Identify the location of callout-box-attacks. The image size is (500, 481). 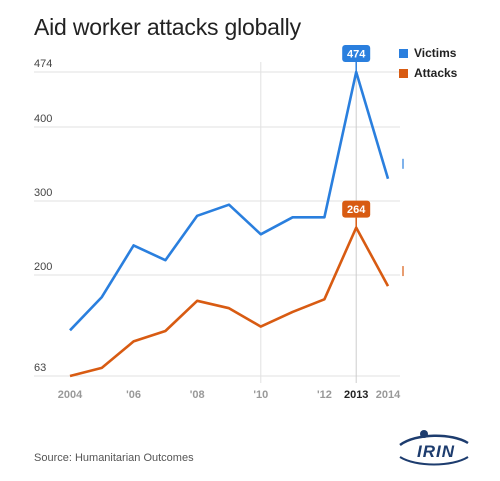
(356, 209).